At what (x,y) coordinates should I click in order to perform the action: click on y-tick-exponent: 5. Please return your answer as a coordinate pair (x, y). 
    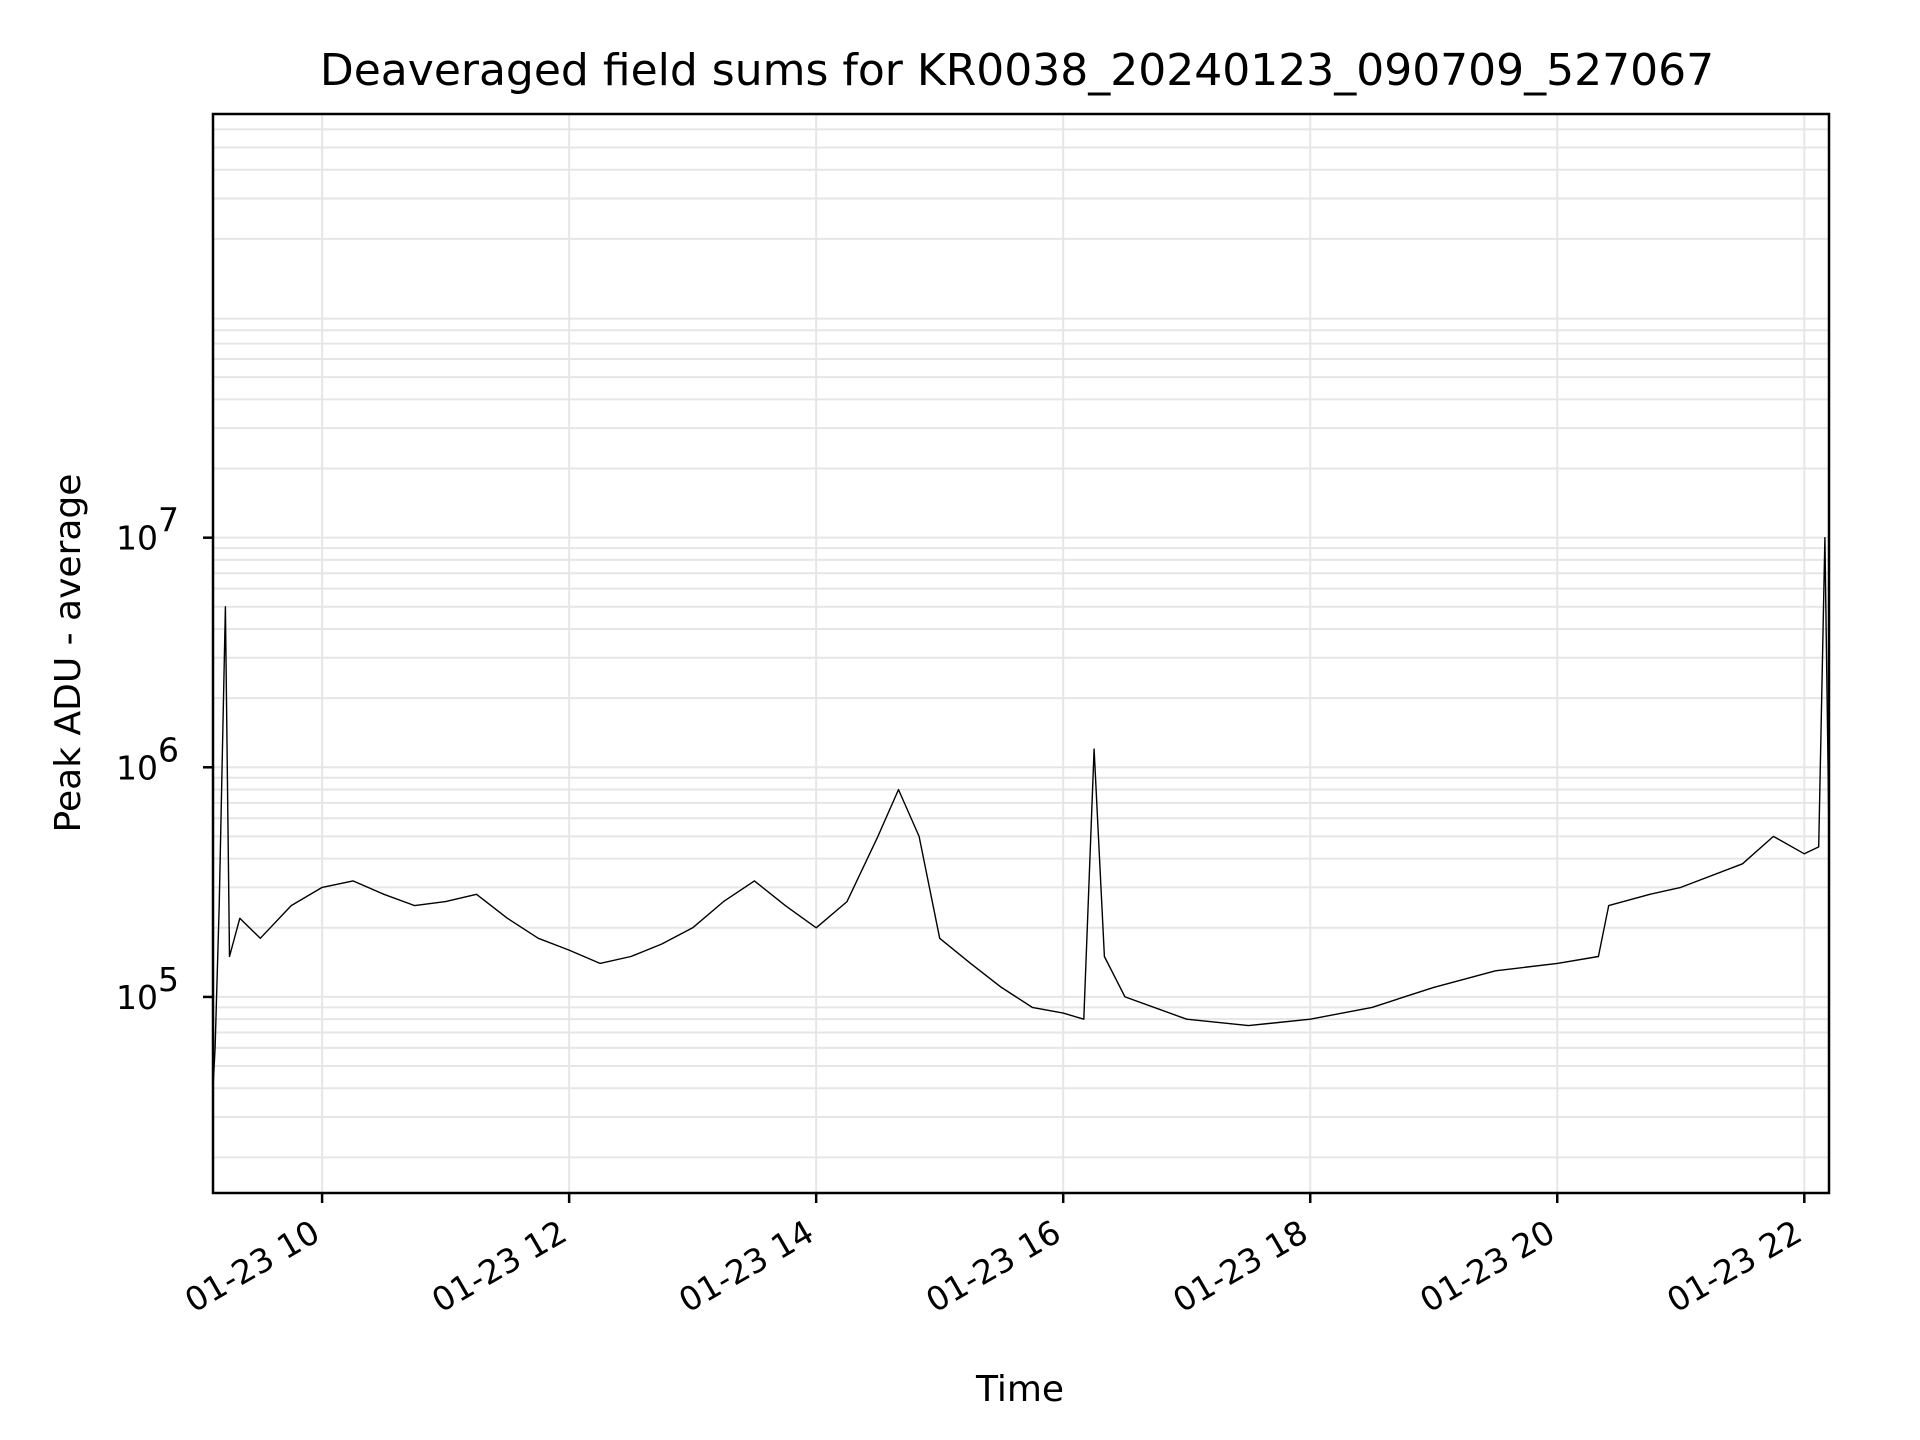
    Looking at the image, I should click on (168, 979).